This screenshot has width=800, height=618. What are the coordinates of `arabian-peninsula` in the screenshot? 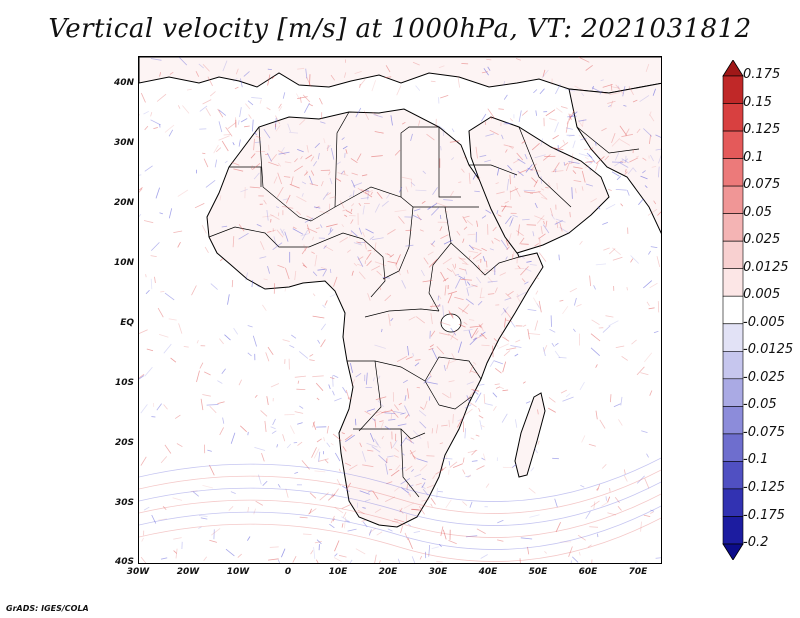 It's located at (539, 185).